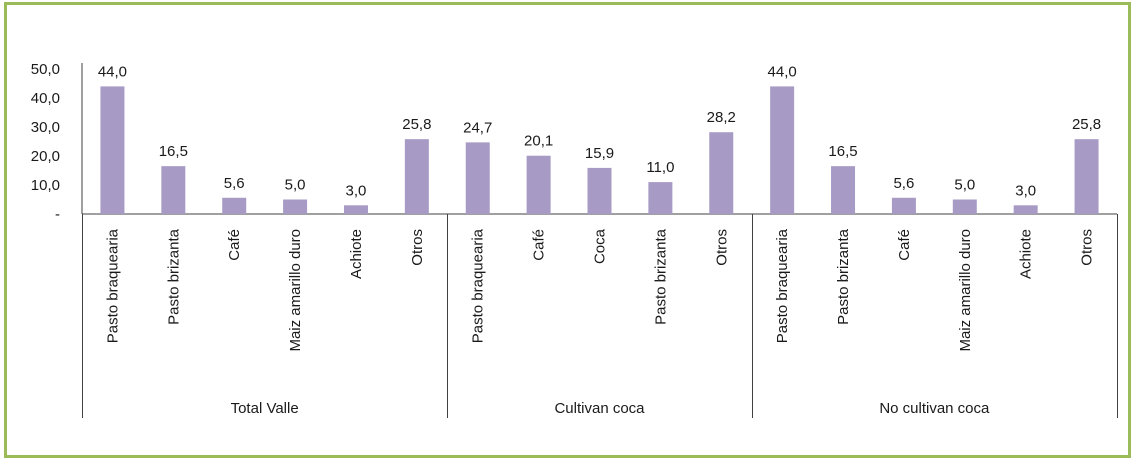 This screenshot has width=1138, height=462. Describe the element at coordinates (45, 98) in the screenshot. I see `y-tick-label: 40,0` at that location.